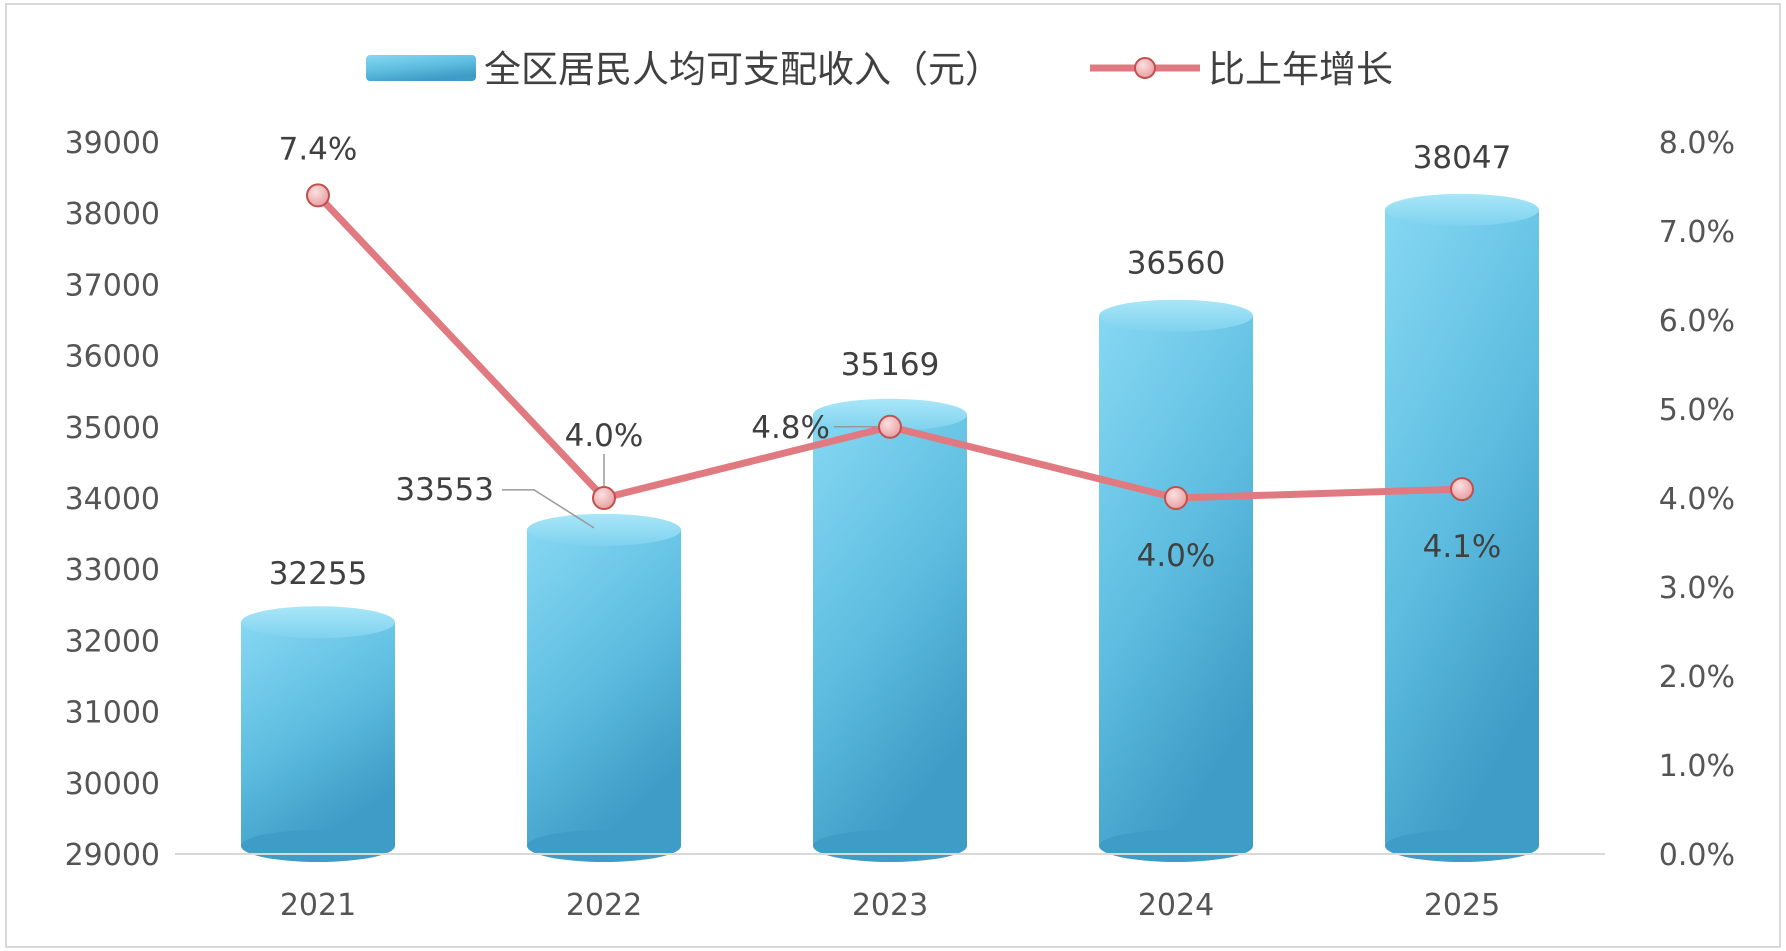  What do you see at coordinates (790, 428) in the screenshot?
I see `line-data-label: 4.8%` at bounding box center [790, 428].